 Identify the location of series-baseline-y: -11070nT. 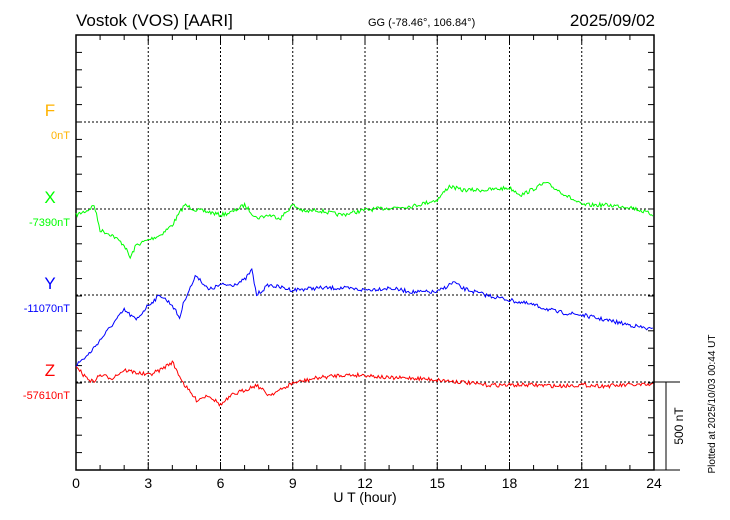
(47, 309).